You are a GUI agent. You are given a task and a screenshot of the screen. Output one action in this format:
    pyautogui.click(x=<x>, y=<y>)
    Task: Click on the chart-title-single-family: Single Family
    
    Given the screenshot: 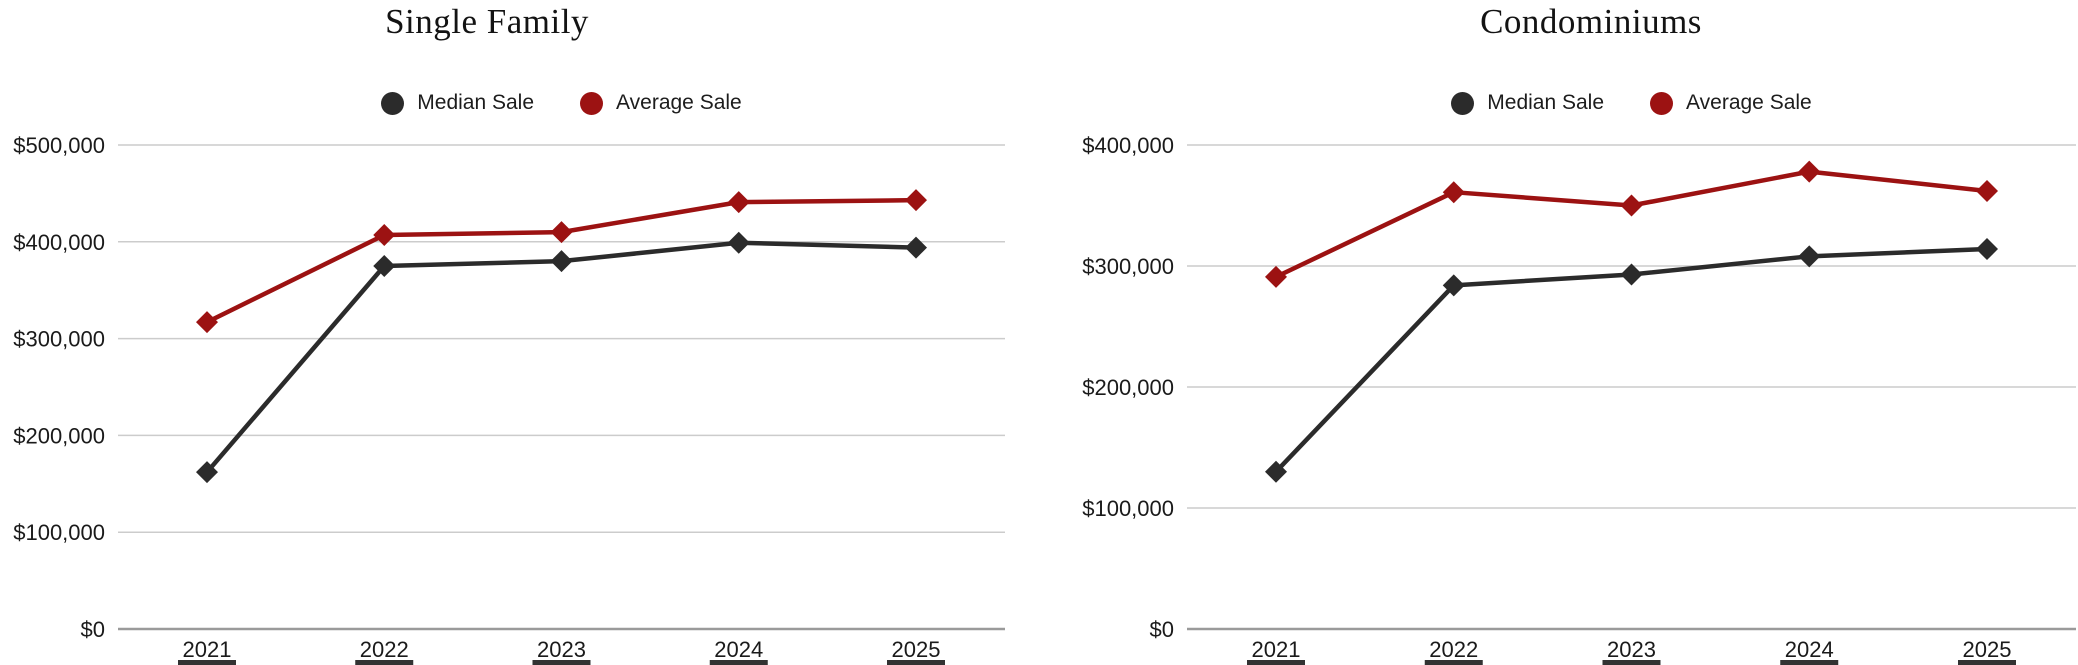 What is the action you would take?
    pyautogui.click(x=487, y=21)
    